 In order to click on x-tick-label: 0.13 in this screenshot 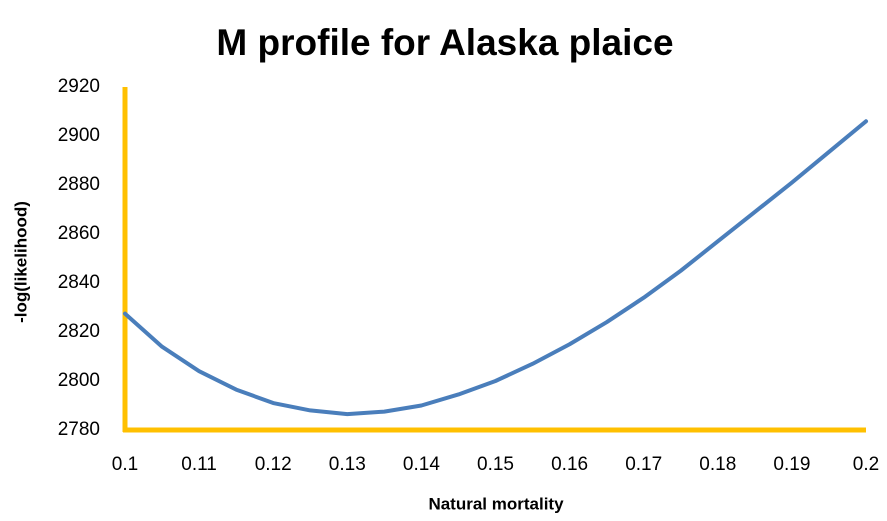, I will do `click(347, 464)`.